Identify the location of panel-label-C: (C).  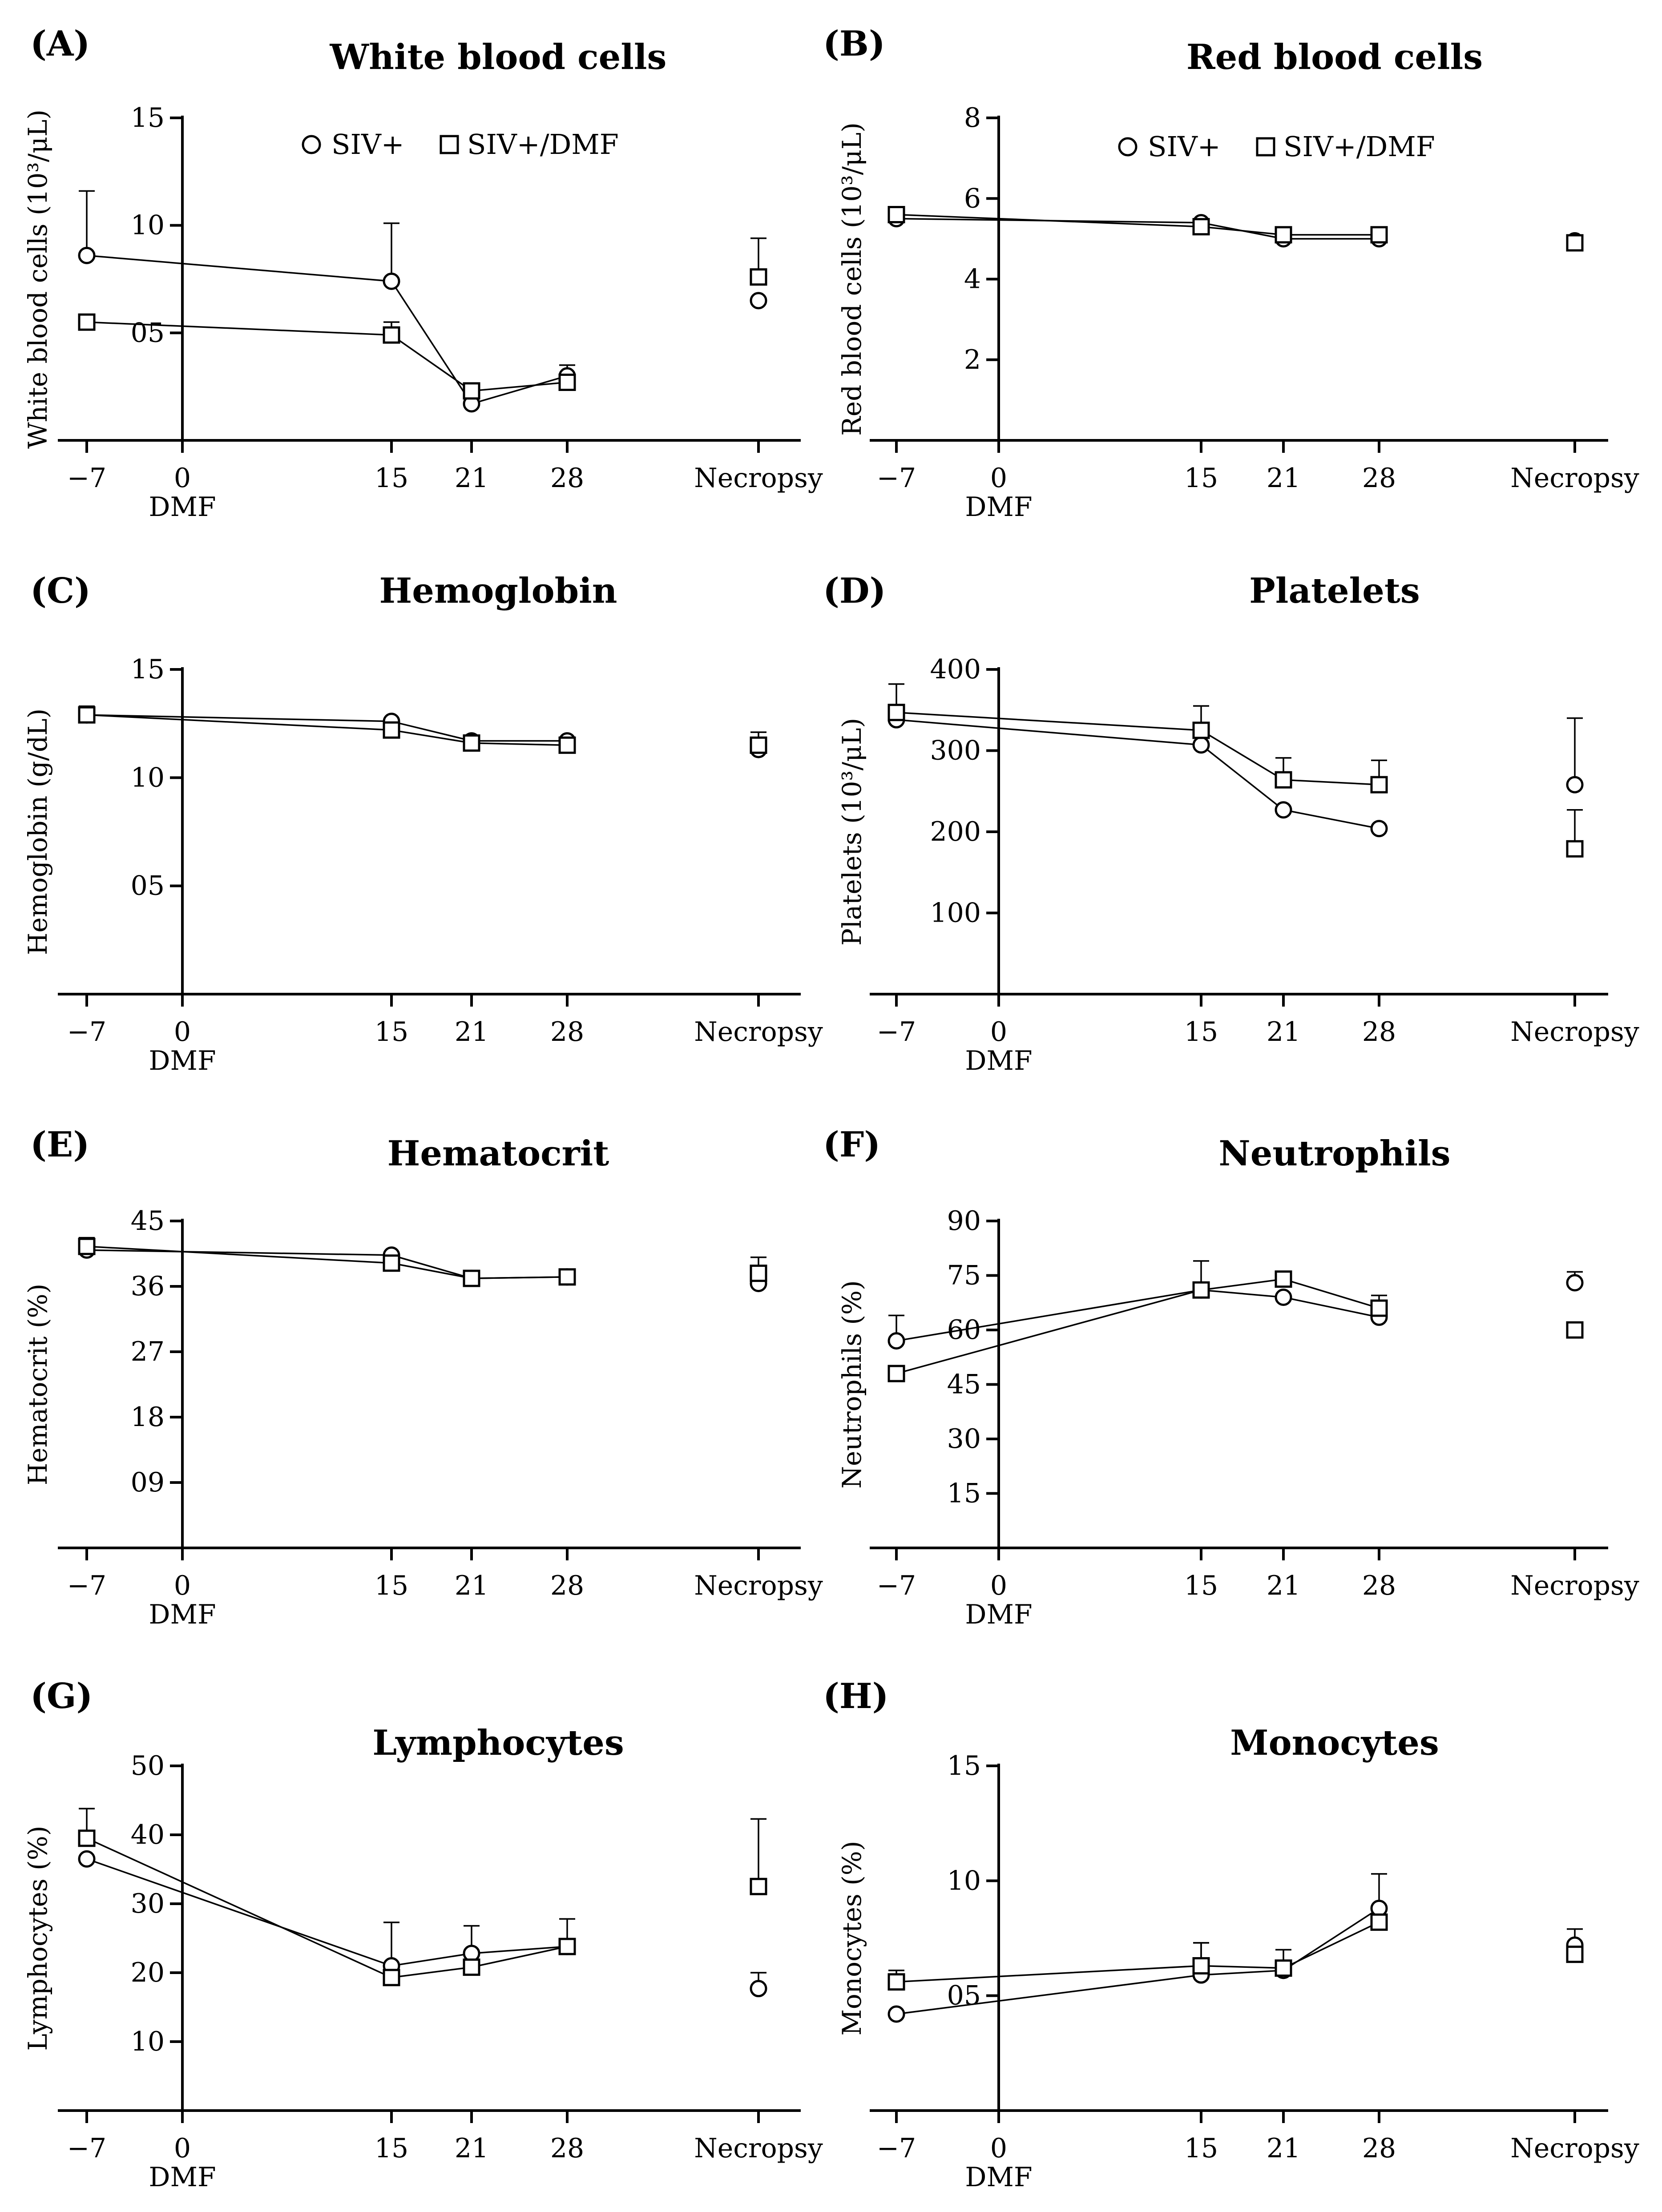
(61, 591).